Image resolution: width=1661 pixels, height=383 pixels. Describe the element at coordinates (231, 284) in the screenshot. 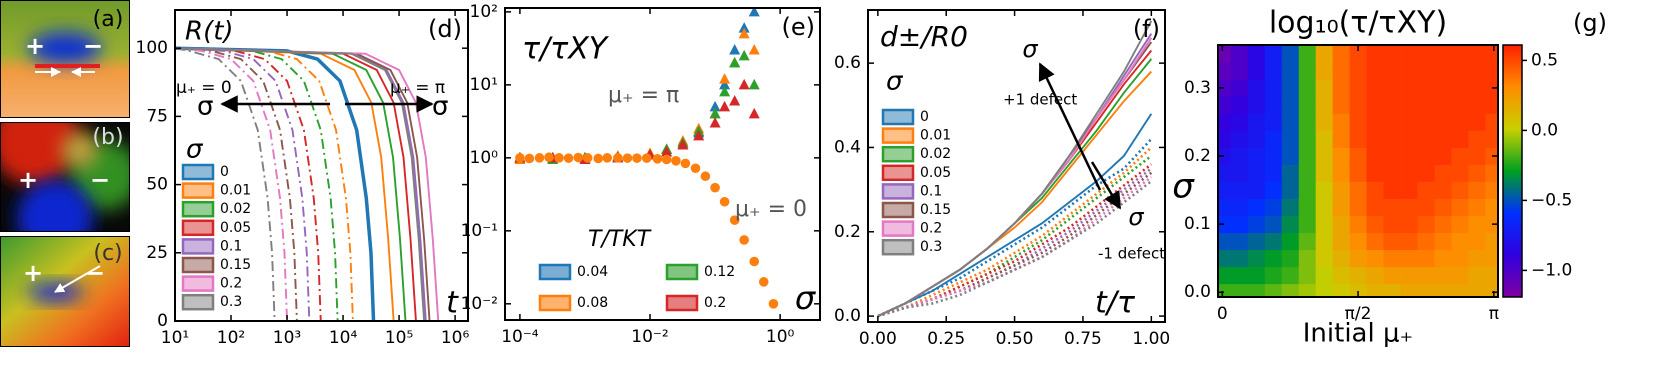

I see `legend-label: 0.2` at that location.